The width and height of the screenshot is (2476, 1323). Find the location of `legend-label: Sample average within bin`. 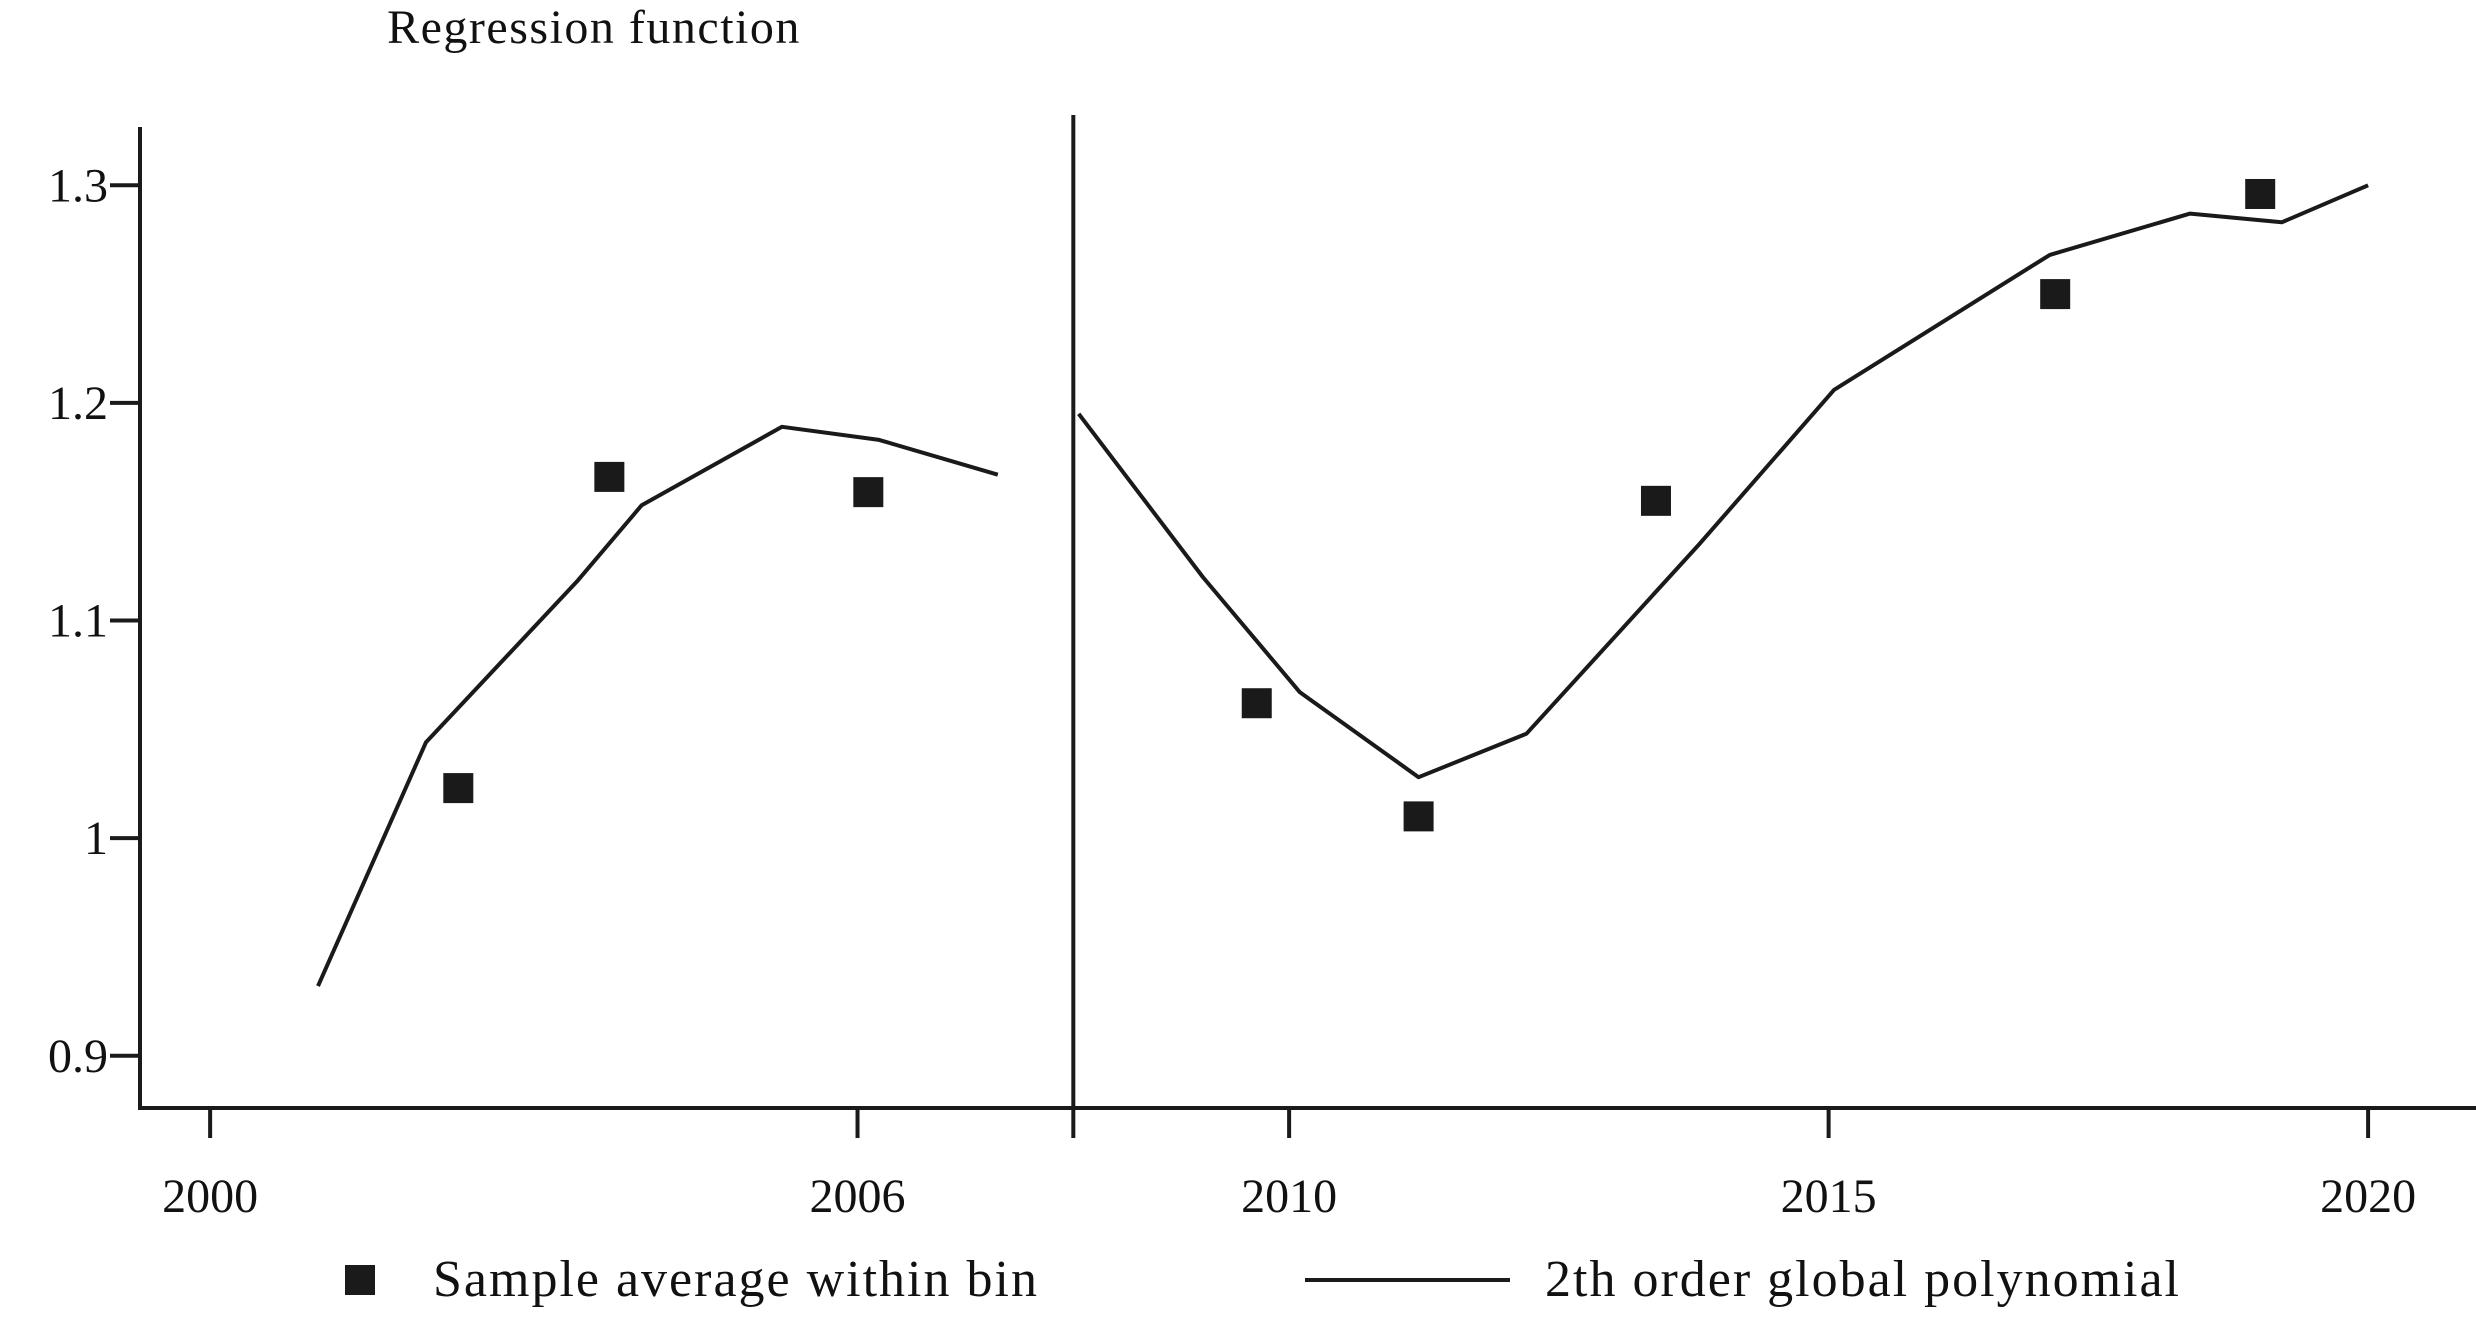

legend-label: Sample average within bin is located at coordinates (736, 1279).